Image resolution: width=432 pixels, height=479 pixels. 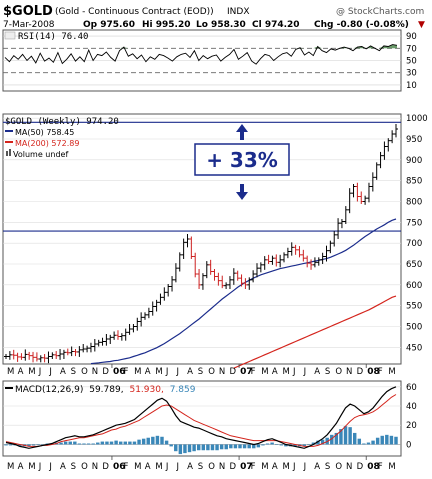 I want to click on arrow-up-icon, so click(x=242, y=132).